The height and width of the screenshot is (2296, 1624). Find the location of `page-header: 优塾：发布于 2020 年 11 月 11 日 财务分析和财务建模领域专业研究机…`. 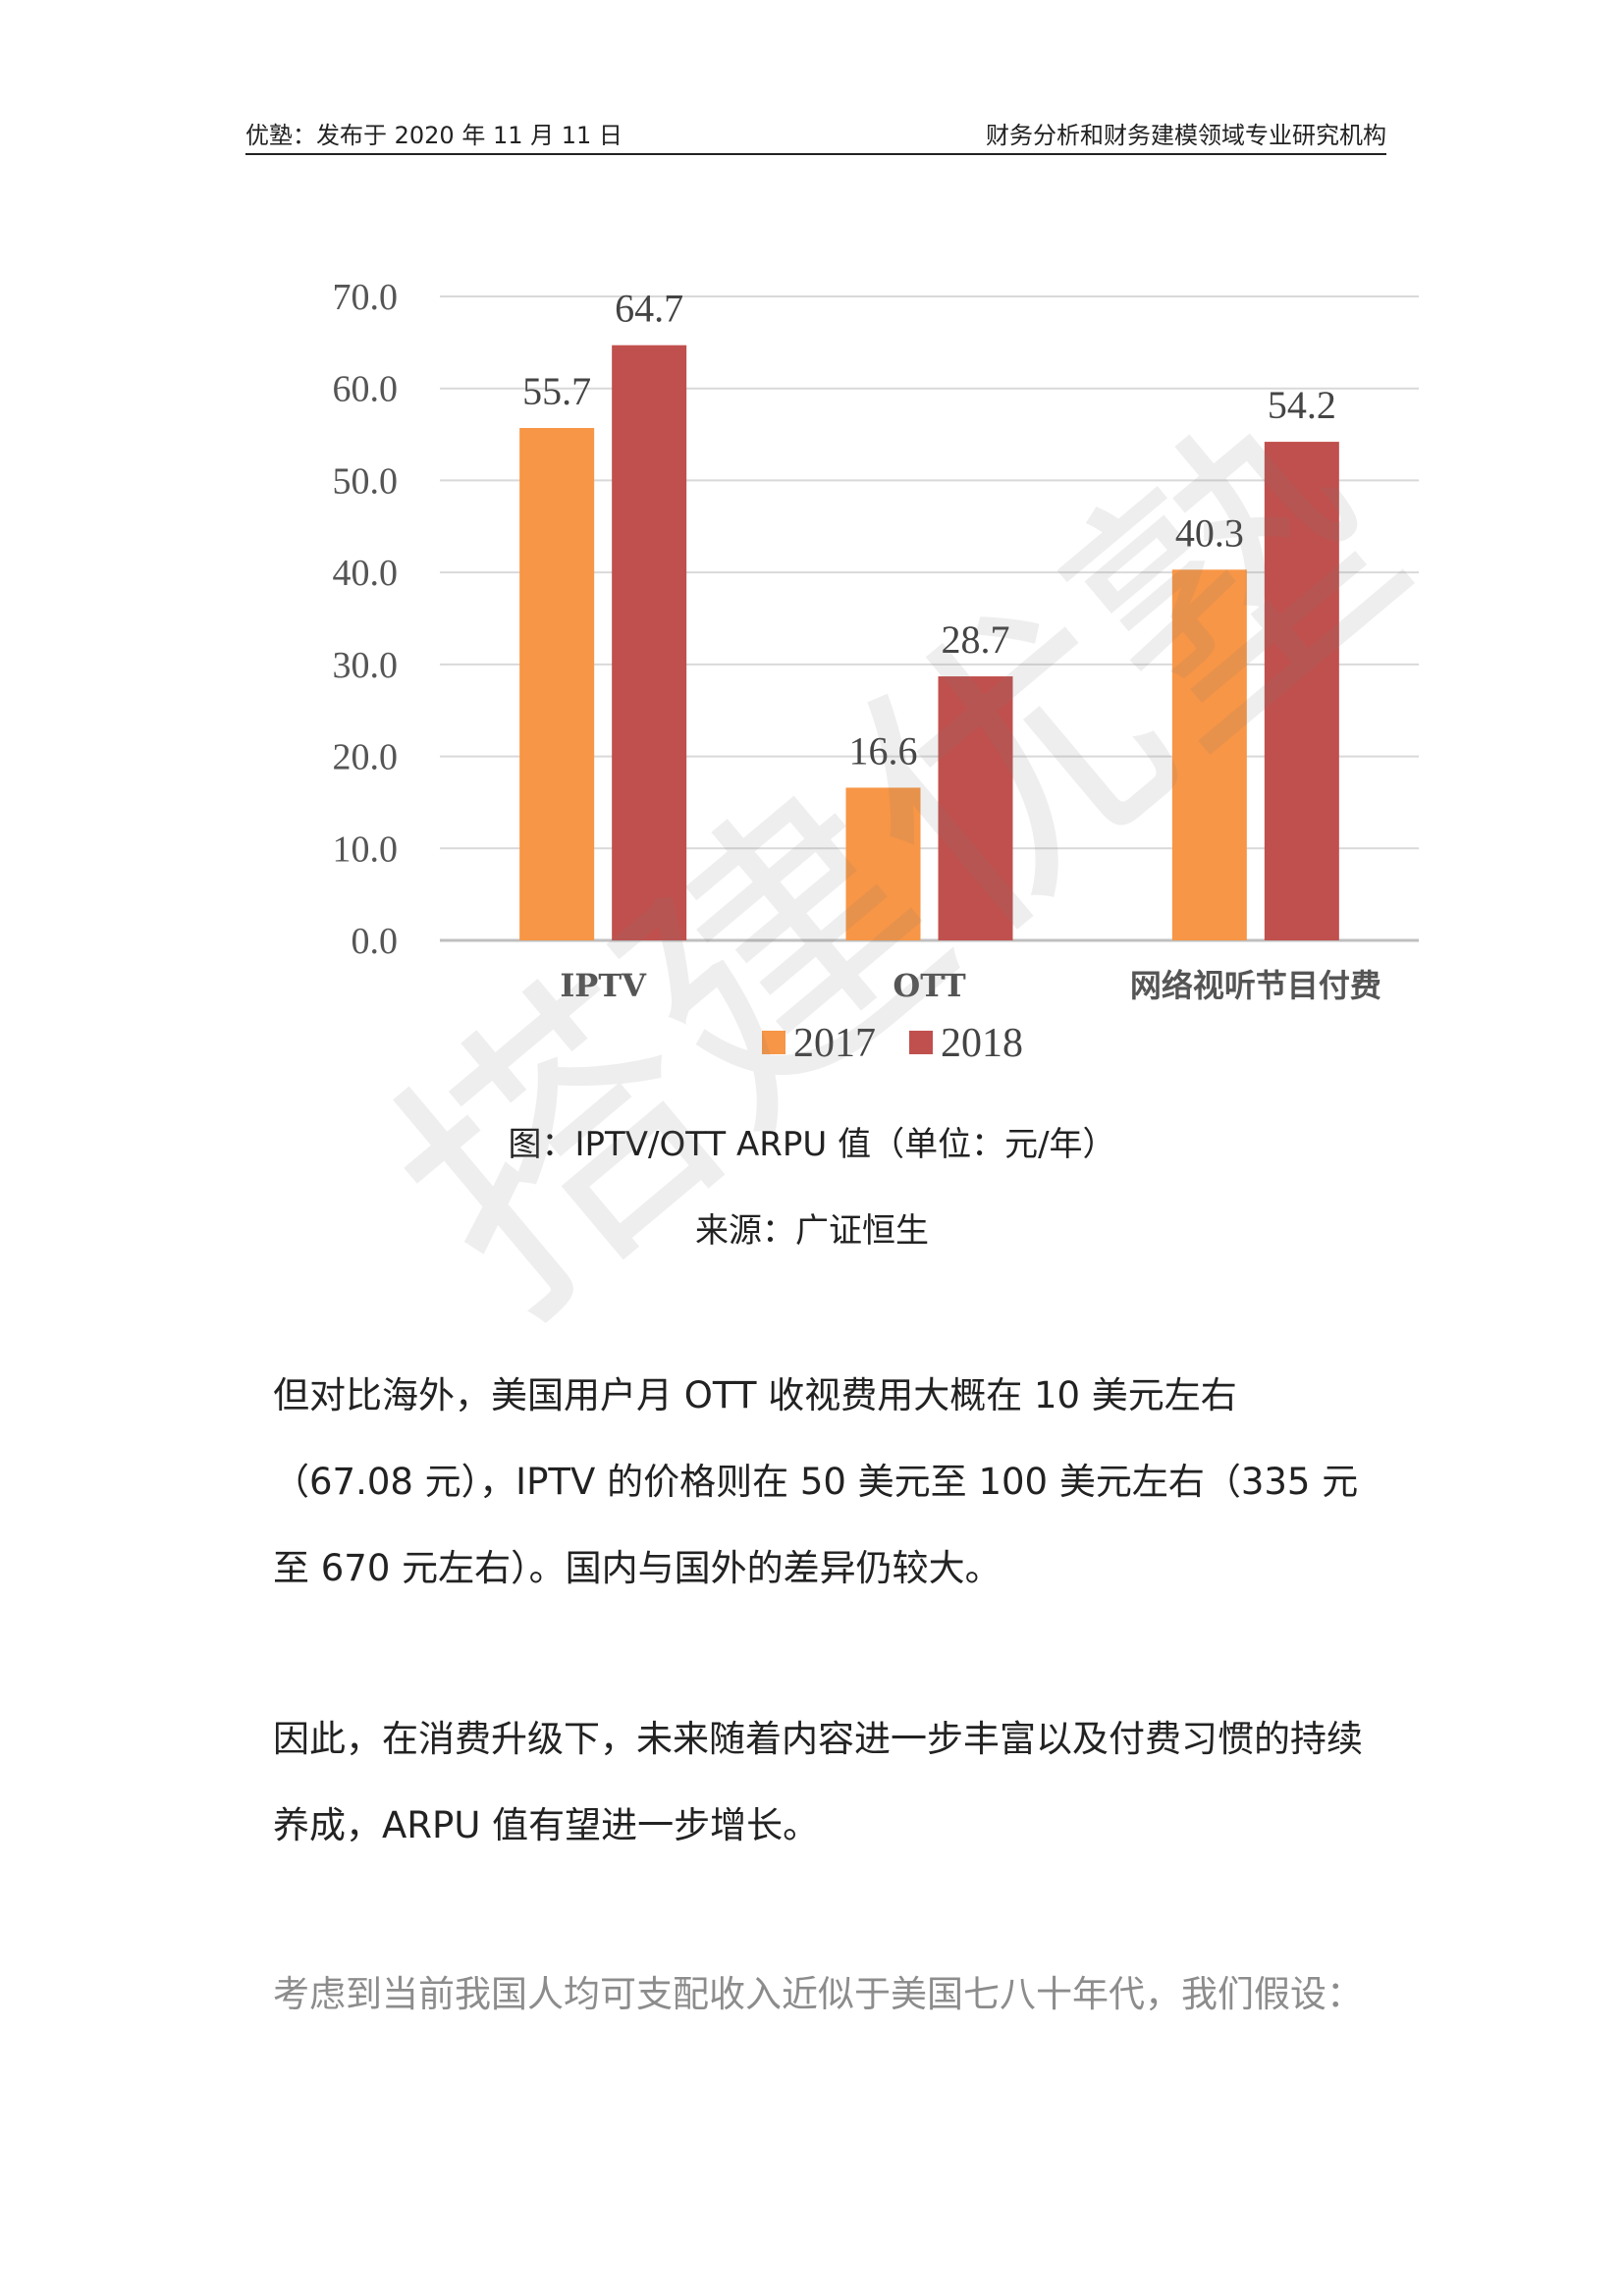

page-header: 优塾：发布于 2020 年 11 月 11 日 财务分析和财务建模领域专业研究机… is located at coordinates (815, 135).